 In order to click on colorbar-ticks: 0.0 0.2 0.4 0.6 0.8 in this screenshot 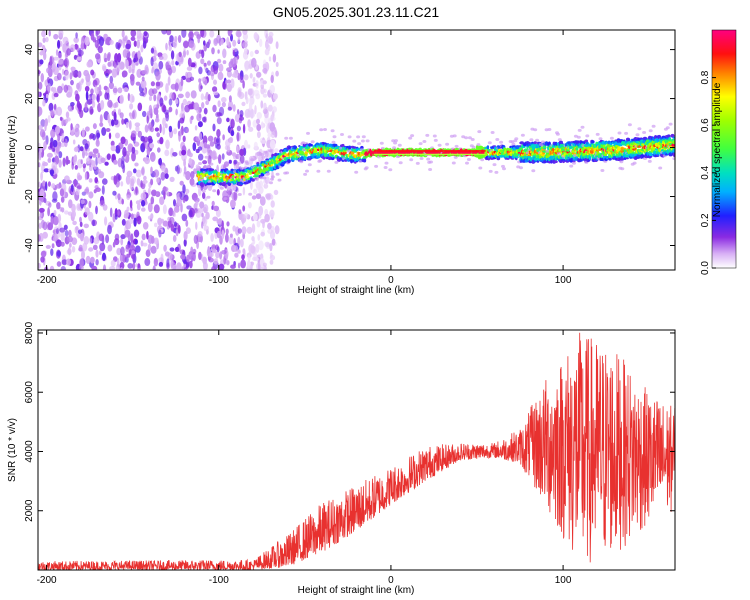, I will do `click(708, 172)`.